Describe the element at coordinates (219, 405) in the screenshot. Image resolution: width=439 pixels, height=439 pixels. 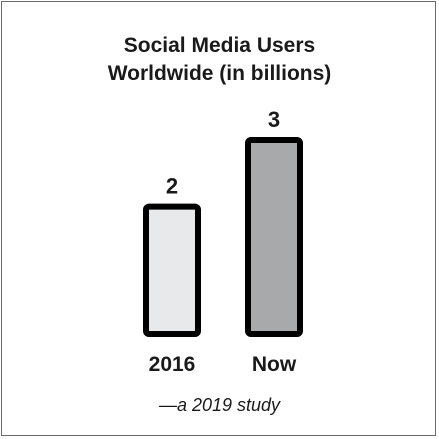
I see `source-caption: —a 2019 study` at that location.